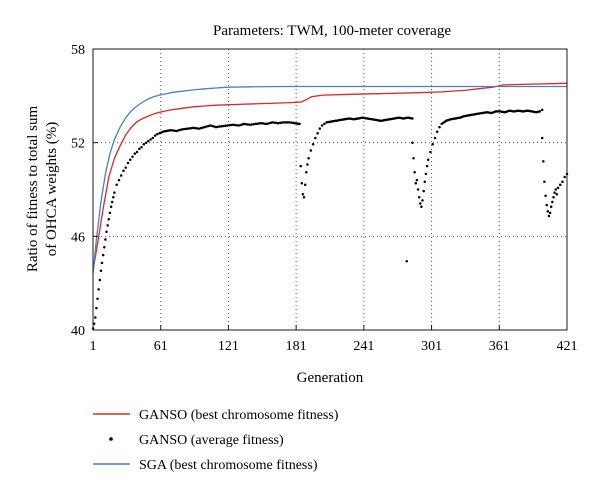 This screenshot has height=497, width=600. What do you see at coordinates (330, 378) in the screenshot?
I see `x-axis-label: Generation` at bounding box center [330, 378].